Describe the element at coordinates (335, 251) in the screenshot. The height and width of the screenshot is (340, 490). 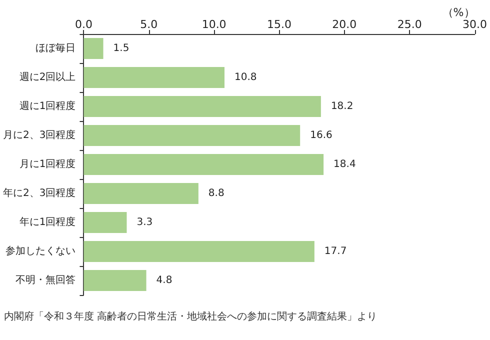
I see `data-label: 17.7` at that location.